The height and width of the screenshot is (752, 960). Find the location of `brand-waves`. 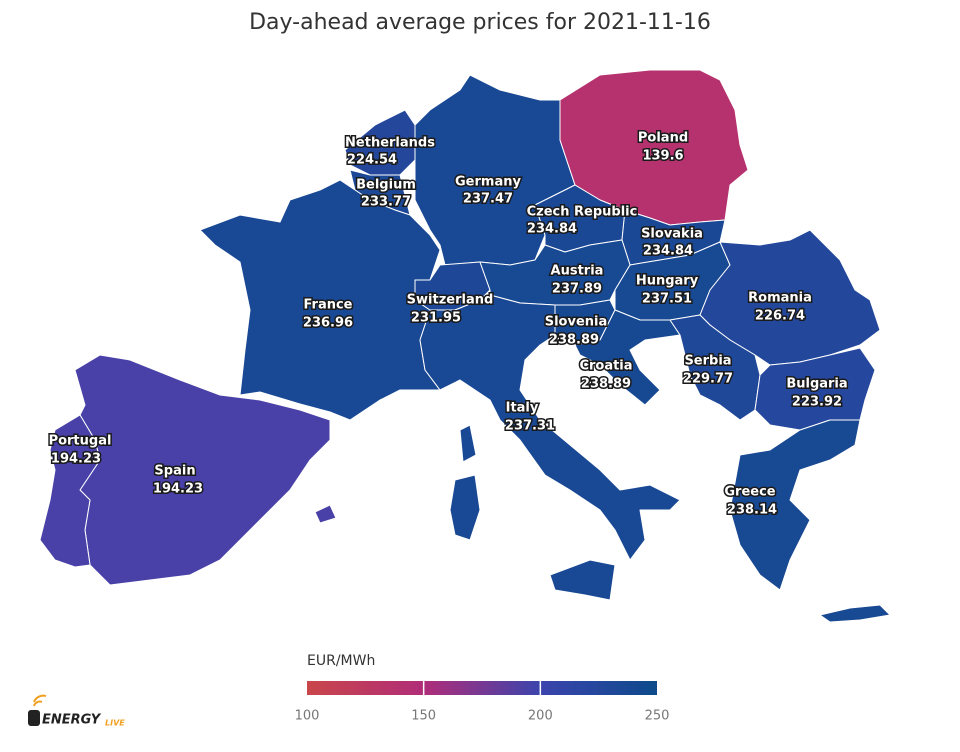

brand-waves is located at coordinates (40, 700).